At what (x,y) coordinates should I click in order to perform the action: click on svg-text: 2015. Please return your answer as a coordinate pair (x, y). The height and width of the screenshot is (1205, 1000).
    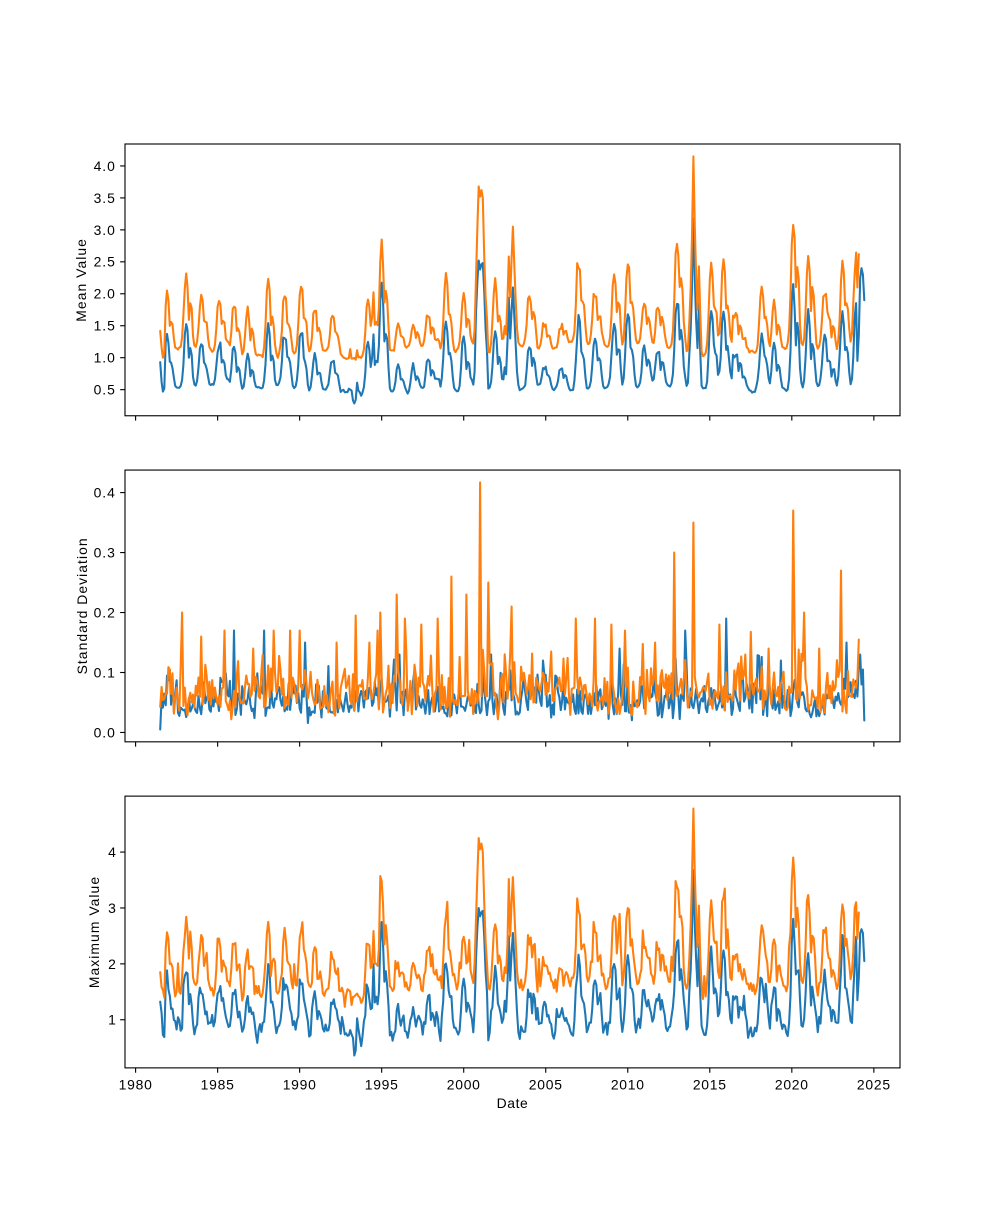
    Looking at the image, I should click on (710, 1085).